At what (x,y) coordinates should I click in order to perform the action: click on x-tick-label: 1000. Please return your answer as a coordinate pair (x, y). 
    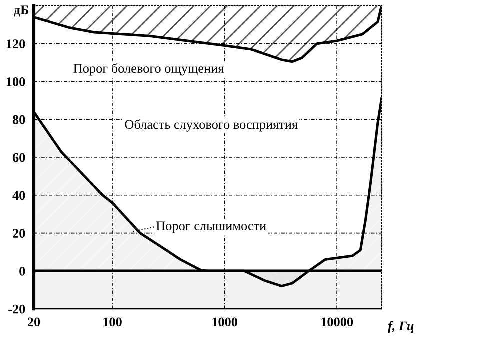
    Looking at the image, I should click on (225, 322).